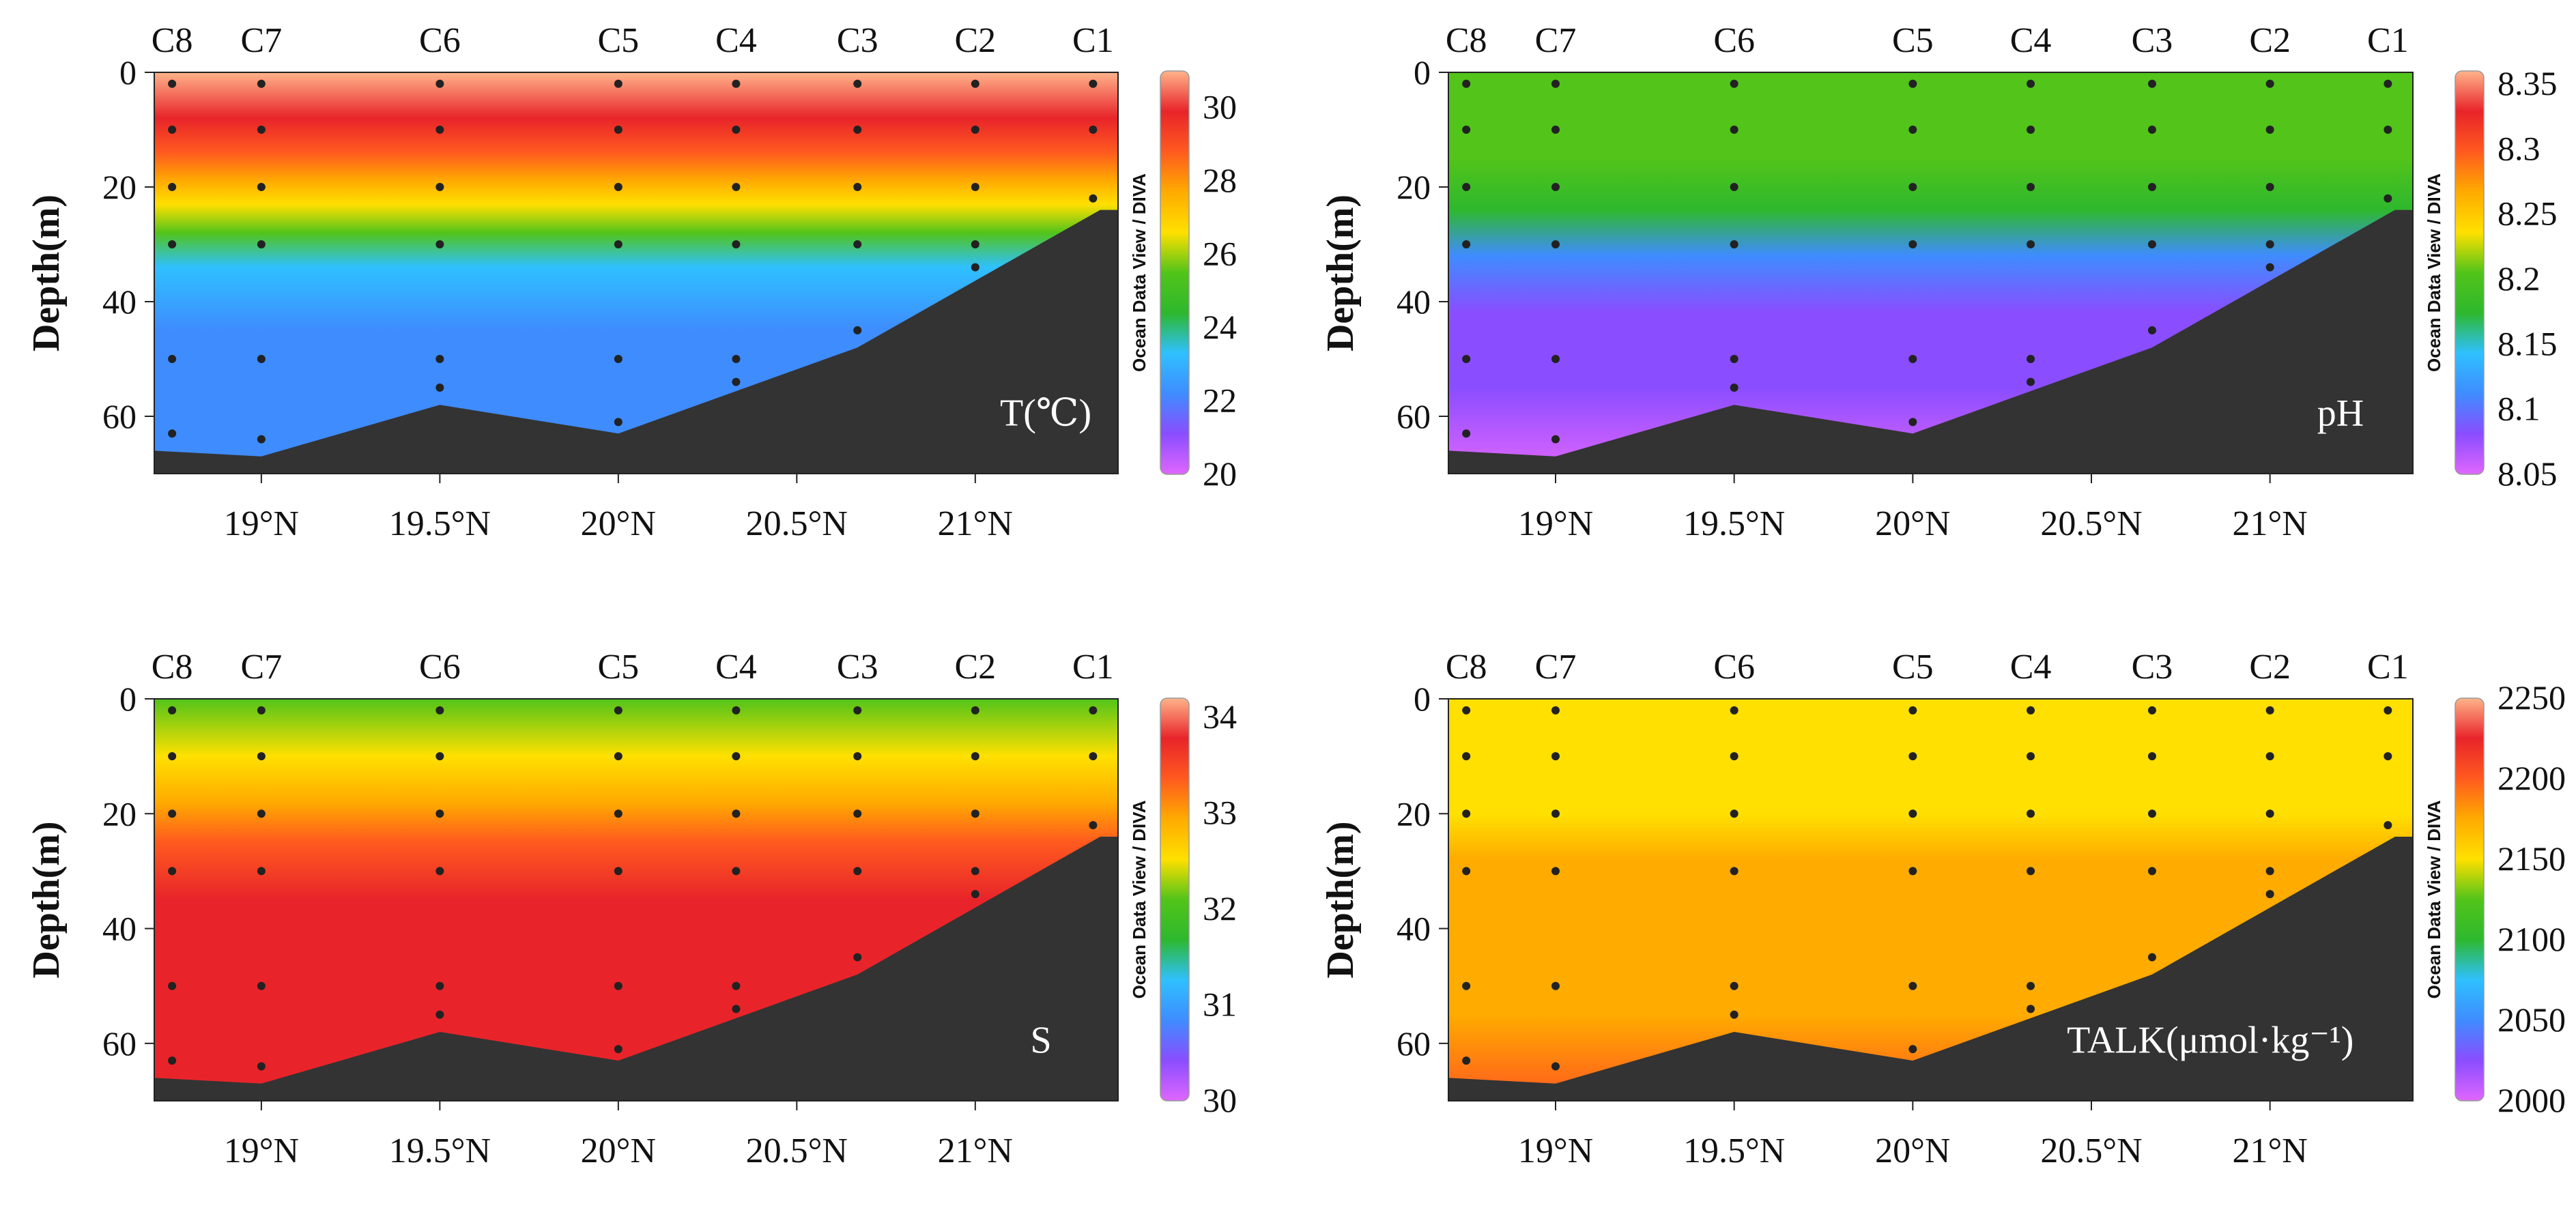 Image resolution: width=2576 pixels, height=1210 pixels. What do you see at coordinates (1220, 400) in the screenshot?
I see `colorbar-tick-label: 22` at bounding box center [1220, 400].